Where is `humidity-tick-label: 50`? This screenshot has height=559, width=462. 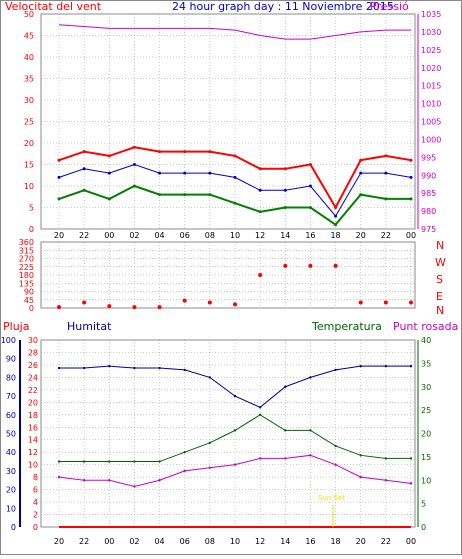
humidity-tick-label: 50 is located at coordinates (11, 434).